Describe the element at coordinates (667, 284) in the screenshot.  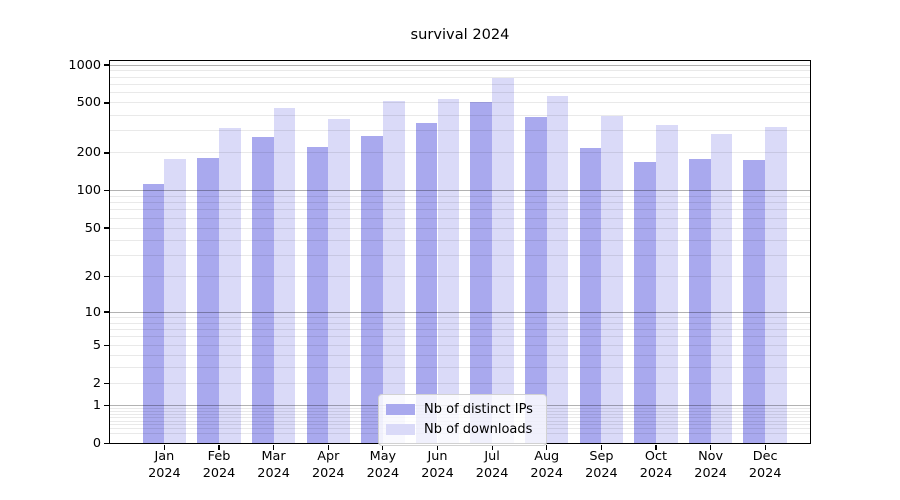
I see `bar-downloads-oct` at that location.